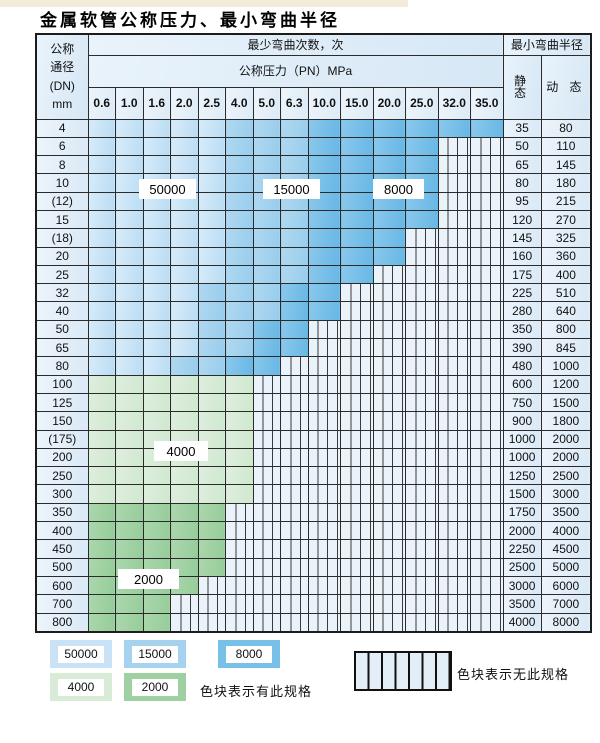  What do you see at coordinates (101, 238) in the screenshot?
I see `band-cell-dn(18)-p0.6` at bounding box center [101, 238].